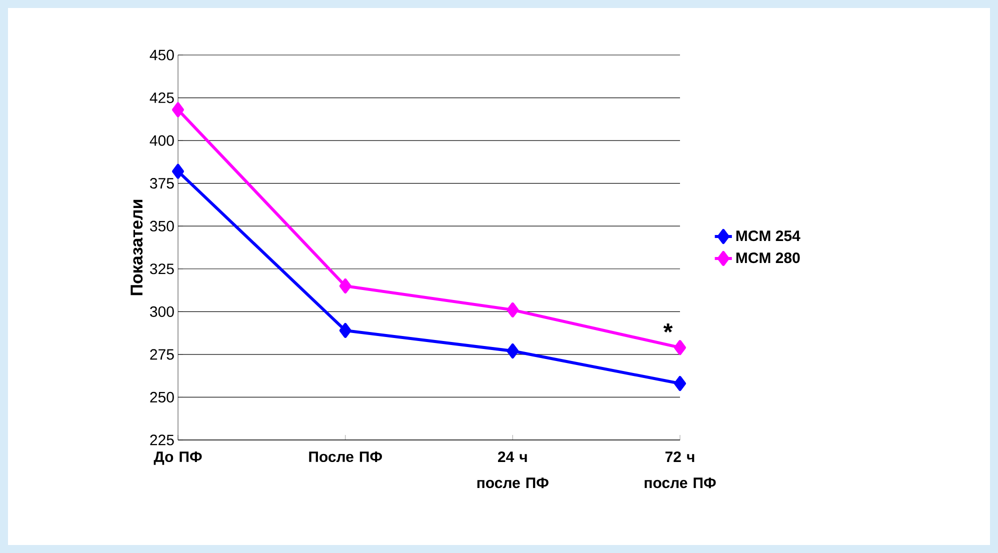 The height and width of the screenshot is (553, 998). I want to click on x-tick-label: 72 ч после ПФ, so click(680, 470).